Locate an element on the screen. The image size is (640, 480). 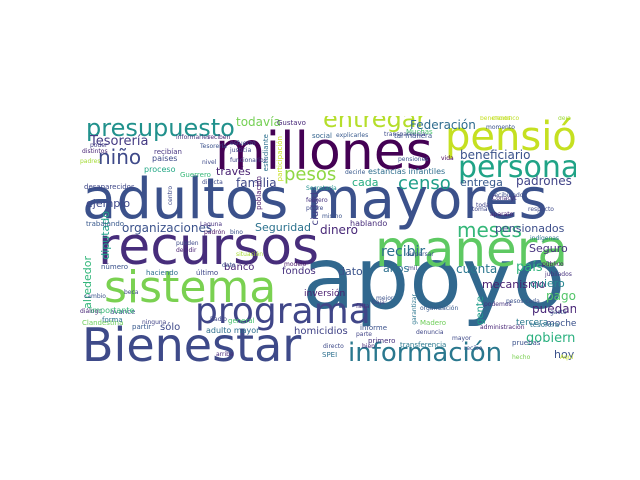
cloud-word: haciendo is located at coordinates (162, 273).